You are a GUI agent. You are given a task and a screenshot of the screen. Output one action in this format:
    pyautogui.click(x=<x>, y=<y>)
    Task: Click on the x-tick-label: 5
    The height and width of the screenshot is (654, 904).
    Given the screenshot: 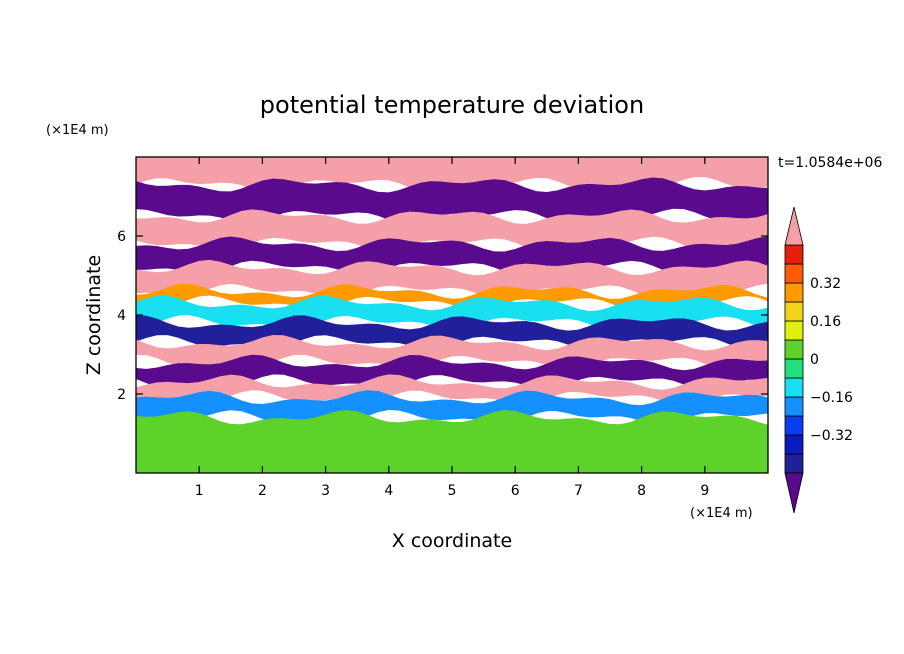 What is the action you would take?
    pyautogui.click(x=452, y=491)
    